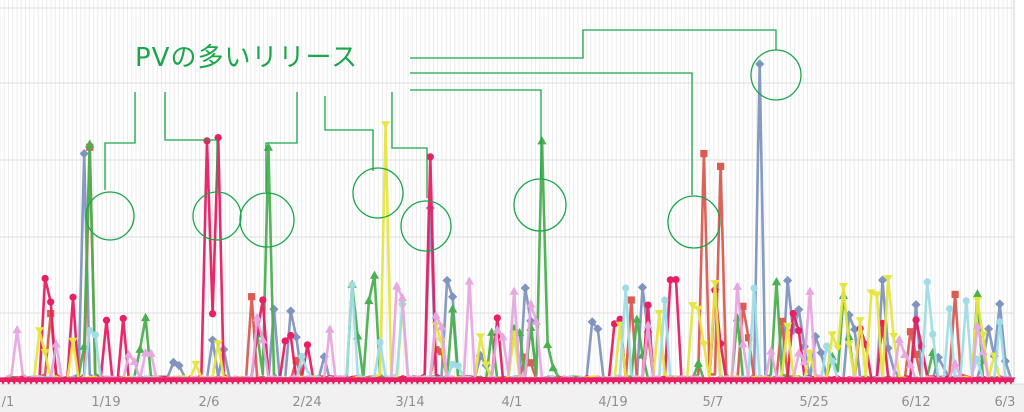  What do you see at coordinates (246, 58) in the screenshot?
I see `annotation-title: PVの多いリリース` at bounding box center [246, 58].